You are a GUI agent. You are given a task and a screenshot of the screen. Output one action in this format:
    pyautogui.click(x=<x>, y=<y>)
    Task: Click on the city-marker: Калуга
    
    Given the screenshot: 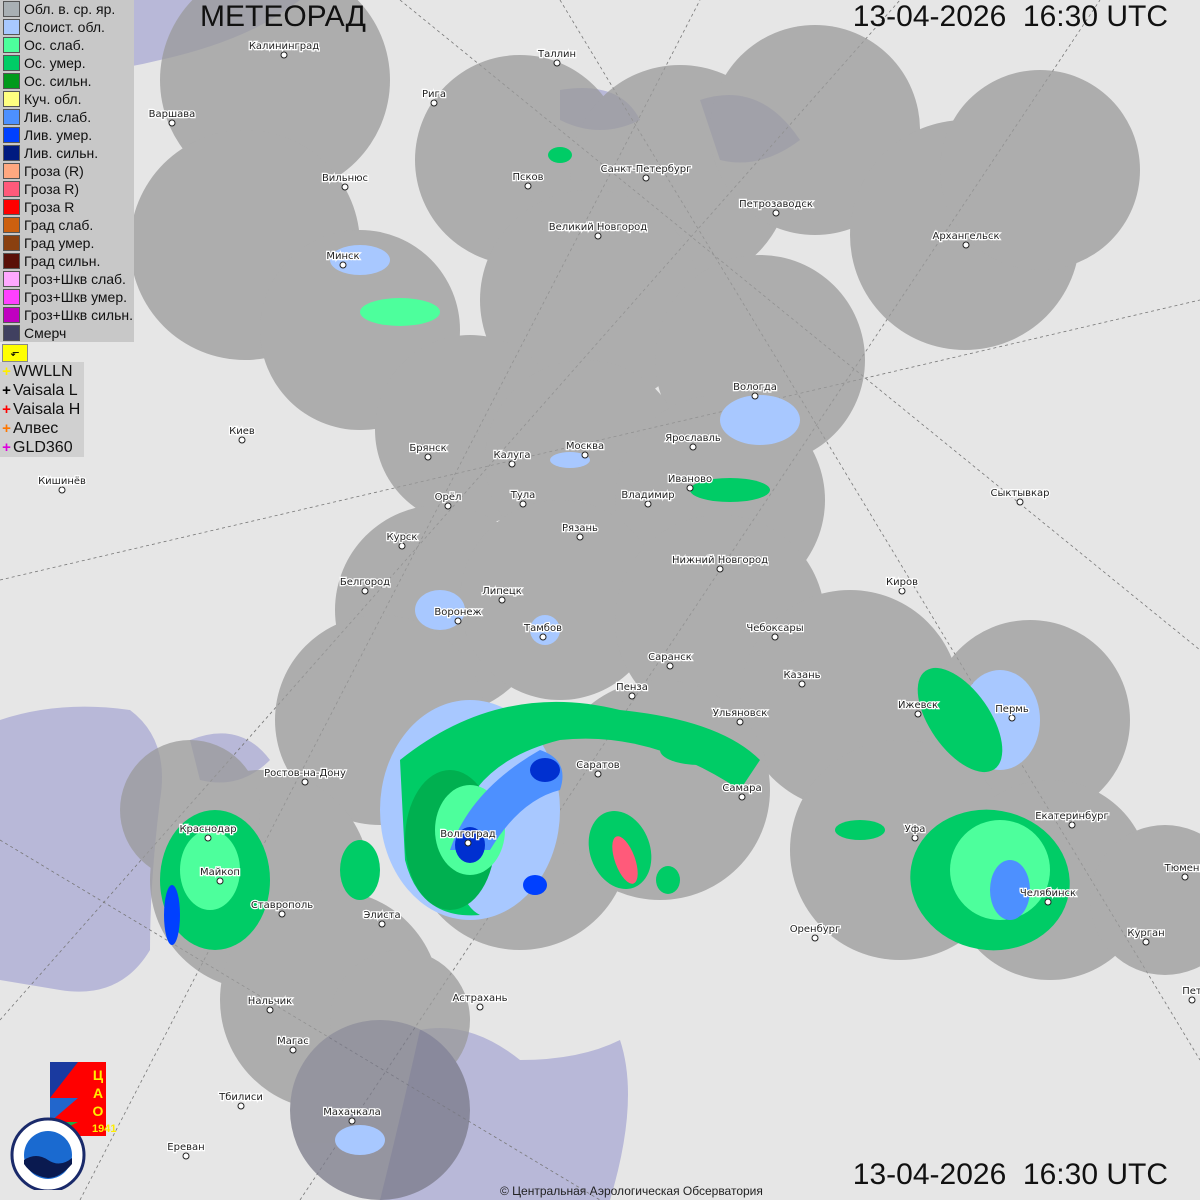 What is the action you would take?
    pyautogui.click(x=512, y=458)
    